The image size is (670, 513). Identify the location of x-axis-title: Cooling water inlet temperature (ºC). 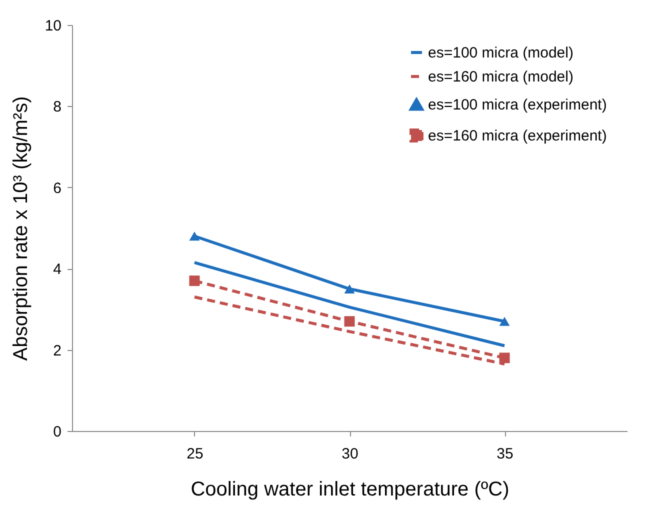
(350, 489).